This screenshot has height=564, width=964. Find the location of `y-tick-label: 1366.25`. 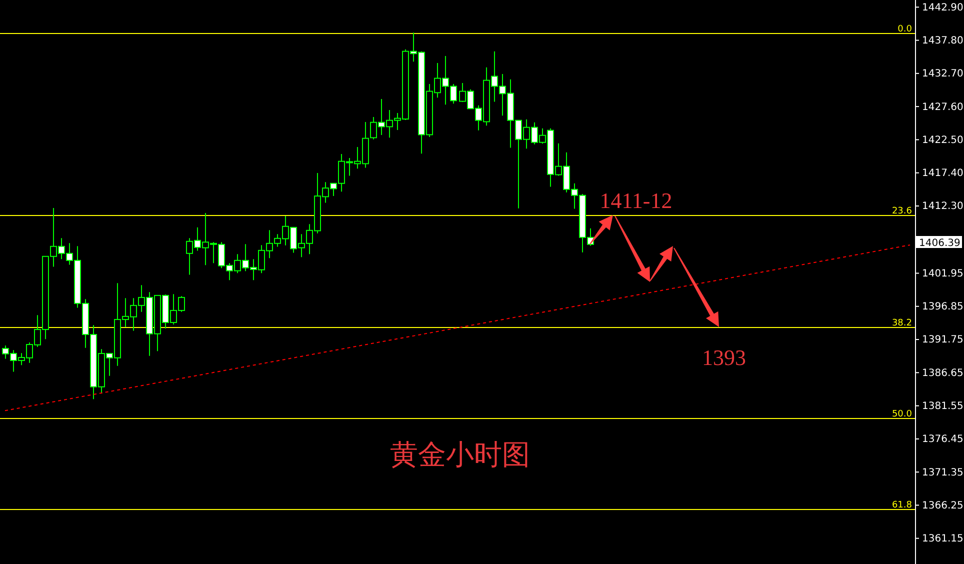

y-tick-label: 1366.25 is located at coordinates (943, 506).